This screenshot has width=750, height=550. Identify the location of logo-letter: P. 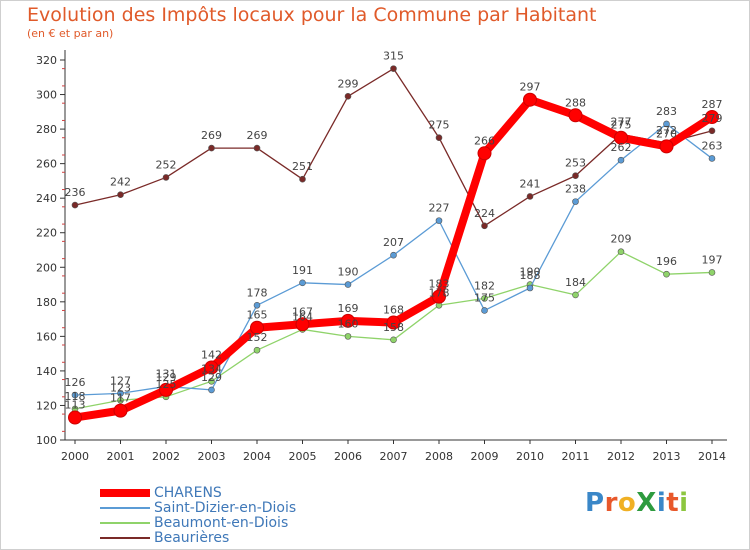
(595, 503).